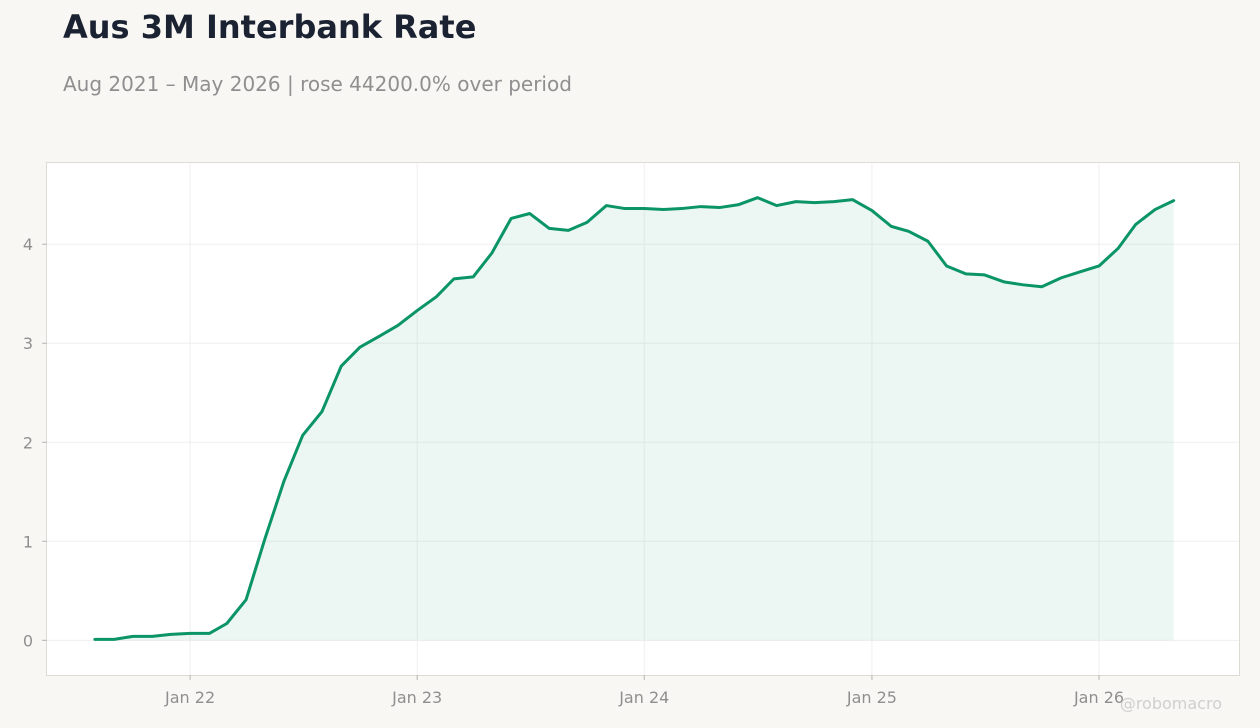 The image size is (1260, 728). I want to click on x-tick-label: Jan 24, so click(643, 697).